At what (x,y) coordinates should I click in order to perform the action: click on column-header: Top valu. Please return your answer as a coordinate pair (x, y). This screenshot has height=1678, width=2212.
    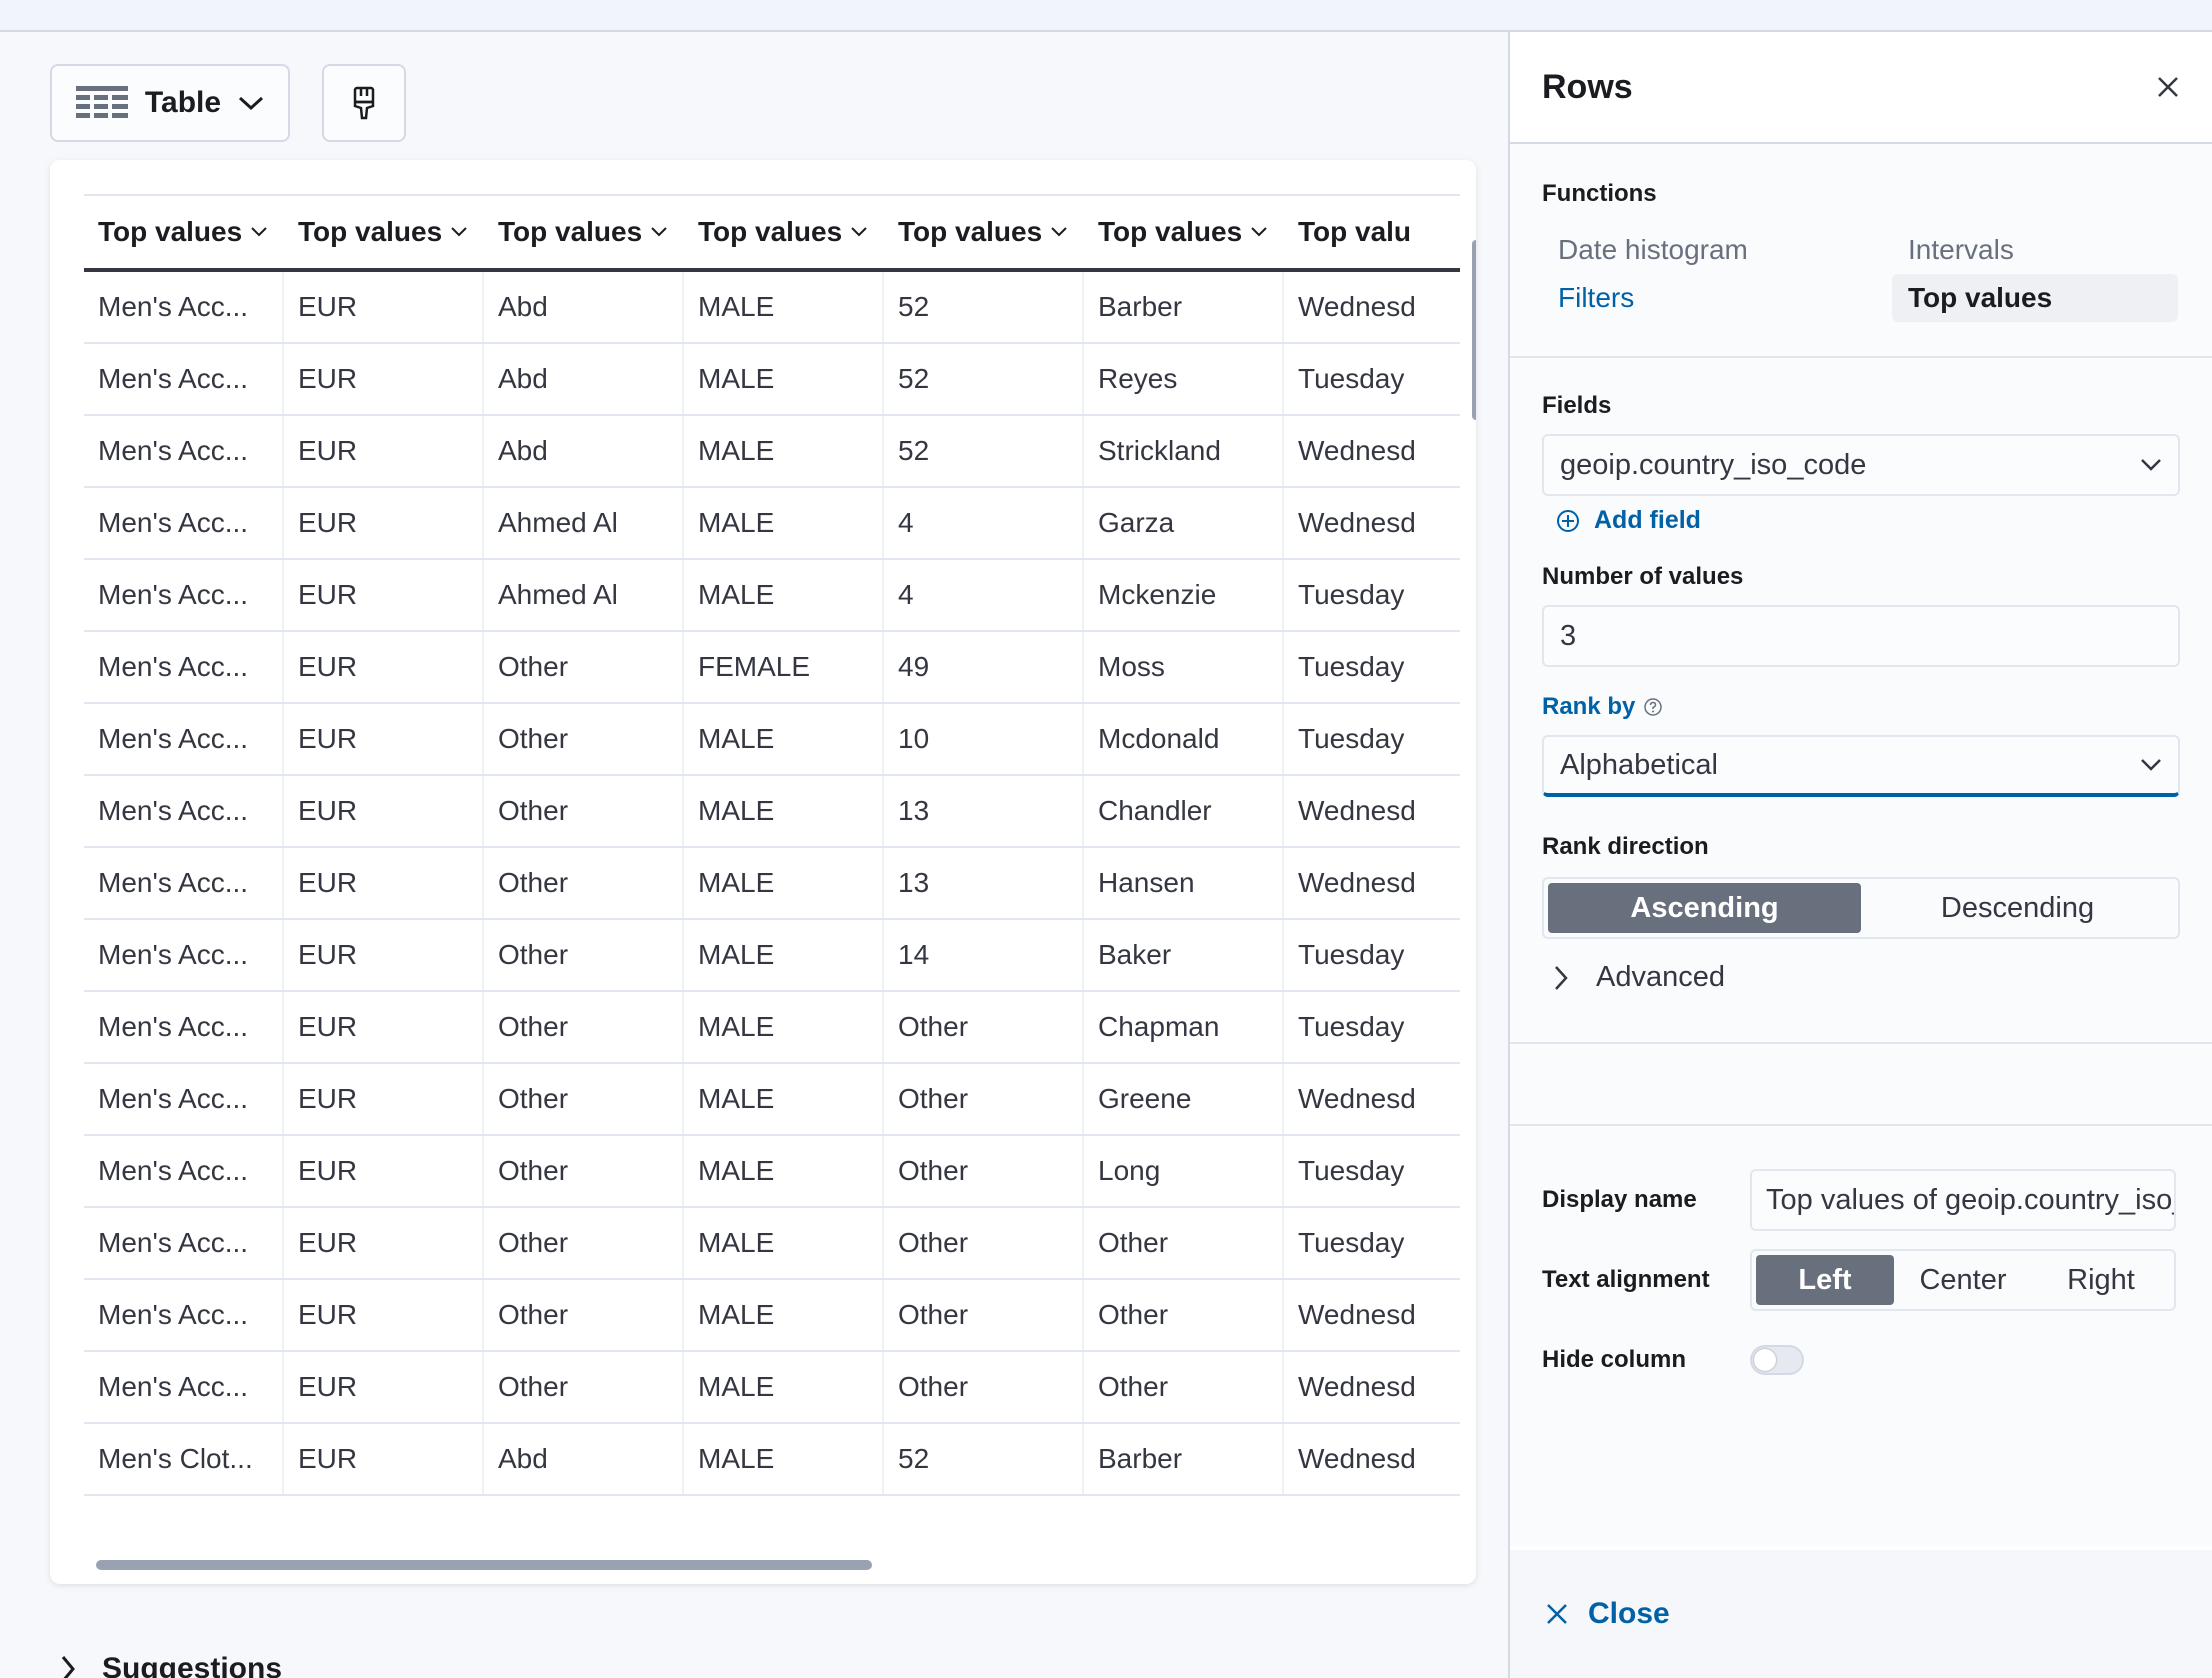
    Looking at the image, I should click on (1372, 232).